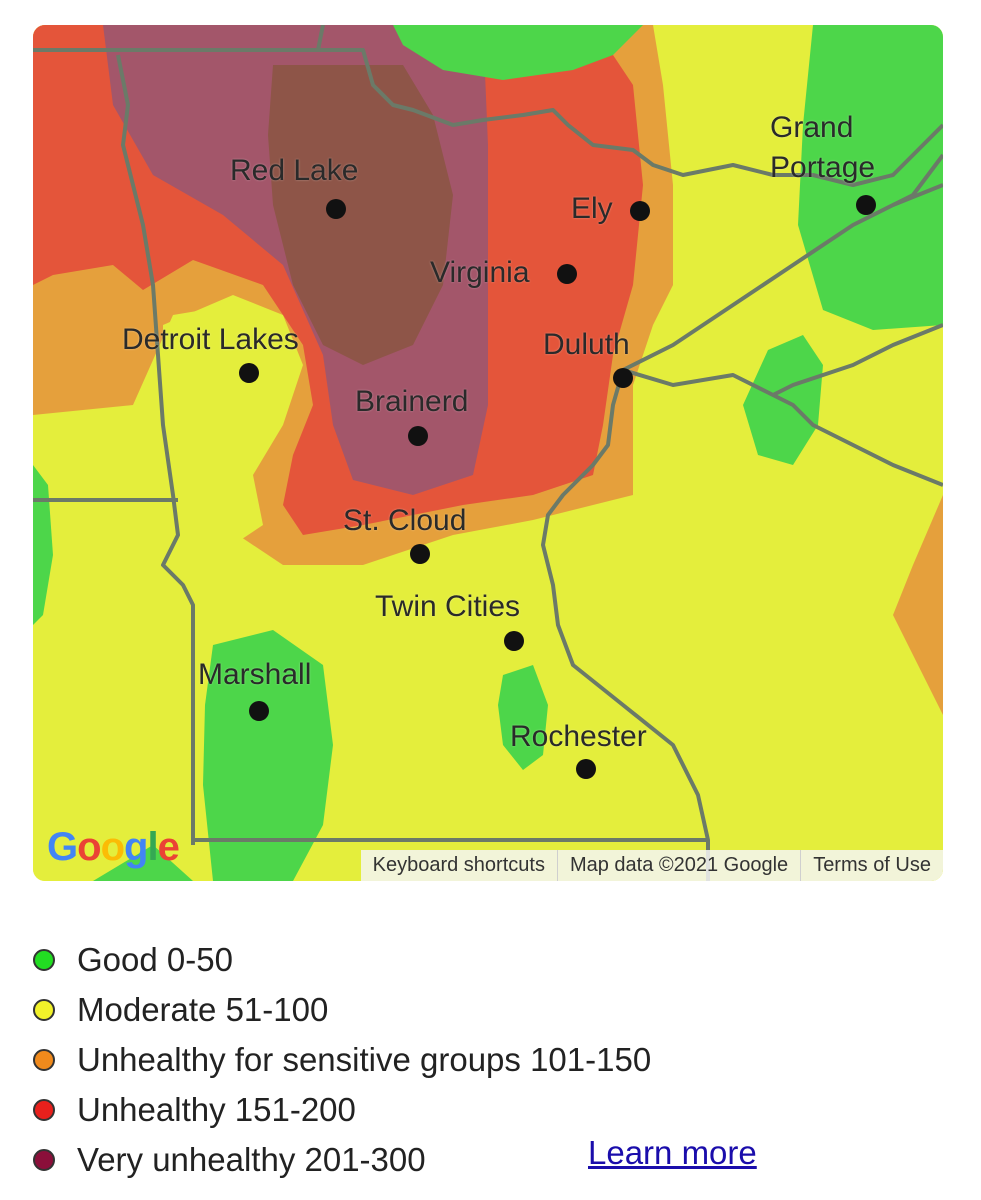 This screenshot has width=981, height=1200. Describe the element at coordinates (249, 373) in the screenshot. I see `city-marker-detroit-lakes` at that location.